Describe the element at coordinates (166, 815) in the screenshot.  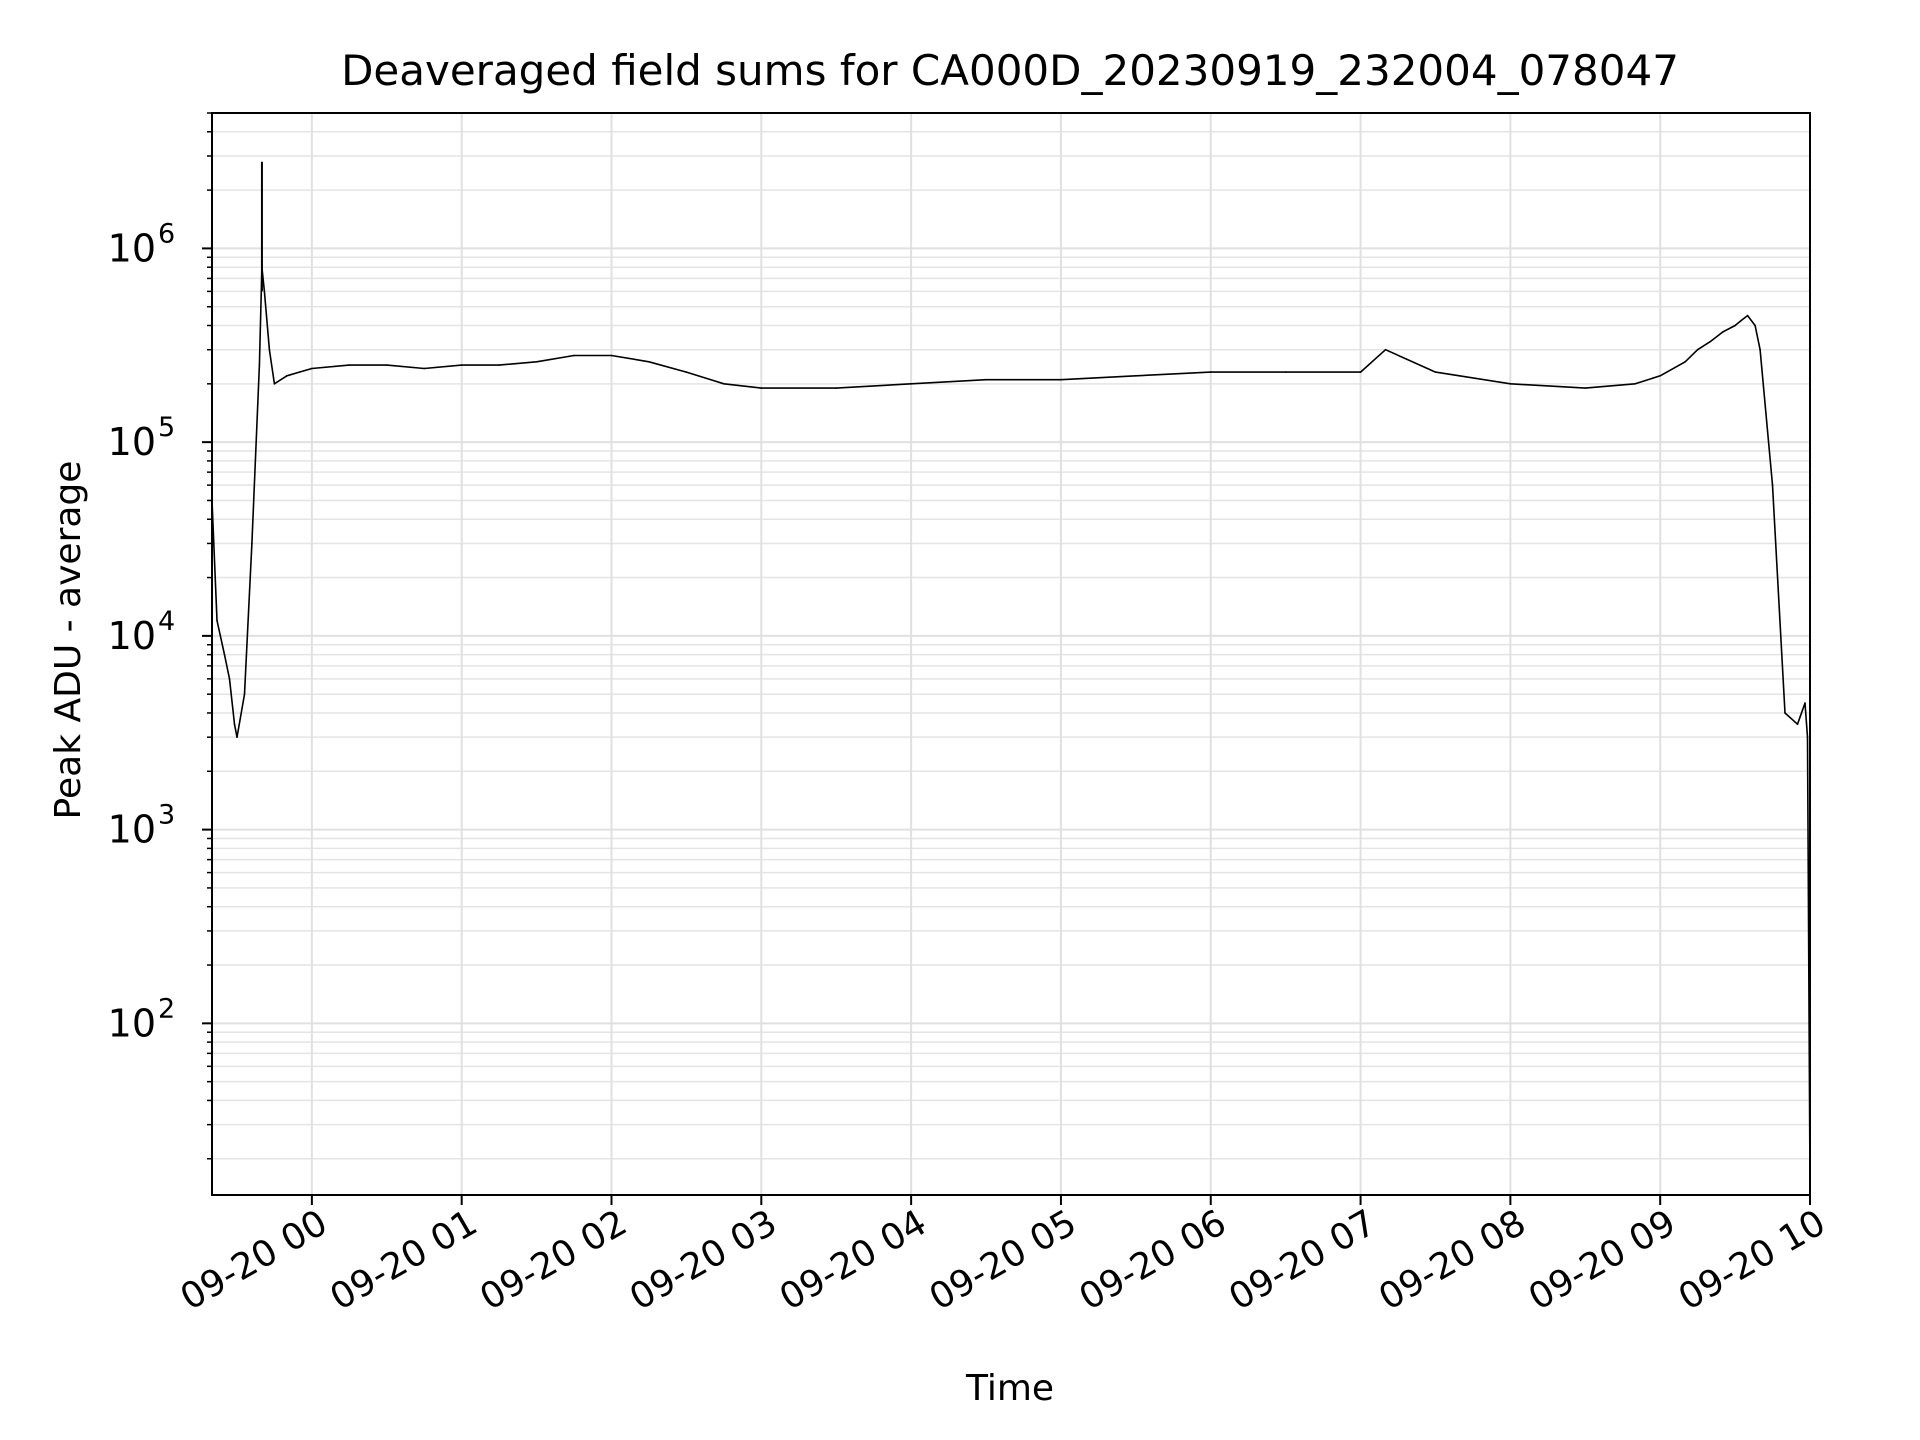
I see `y-tick-label-exponent: 3` at that location.